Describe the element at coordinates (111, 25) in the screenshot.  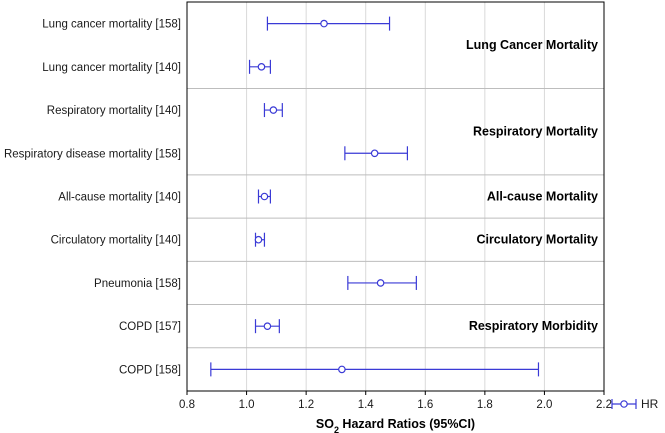
I see `row-label: Lung cancer mortality [158]` at that location.